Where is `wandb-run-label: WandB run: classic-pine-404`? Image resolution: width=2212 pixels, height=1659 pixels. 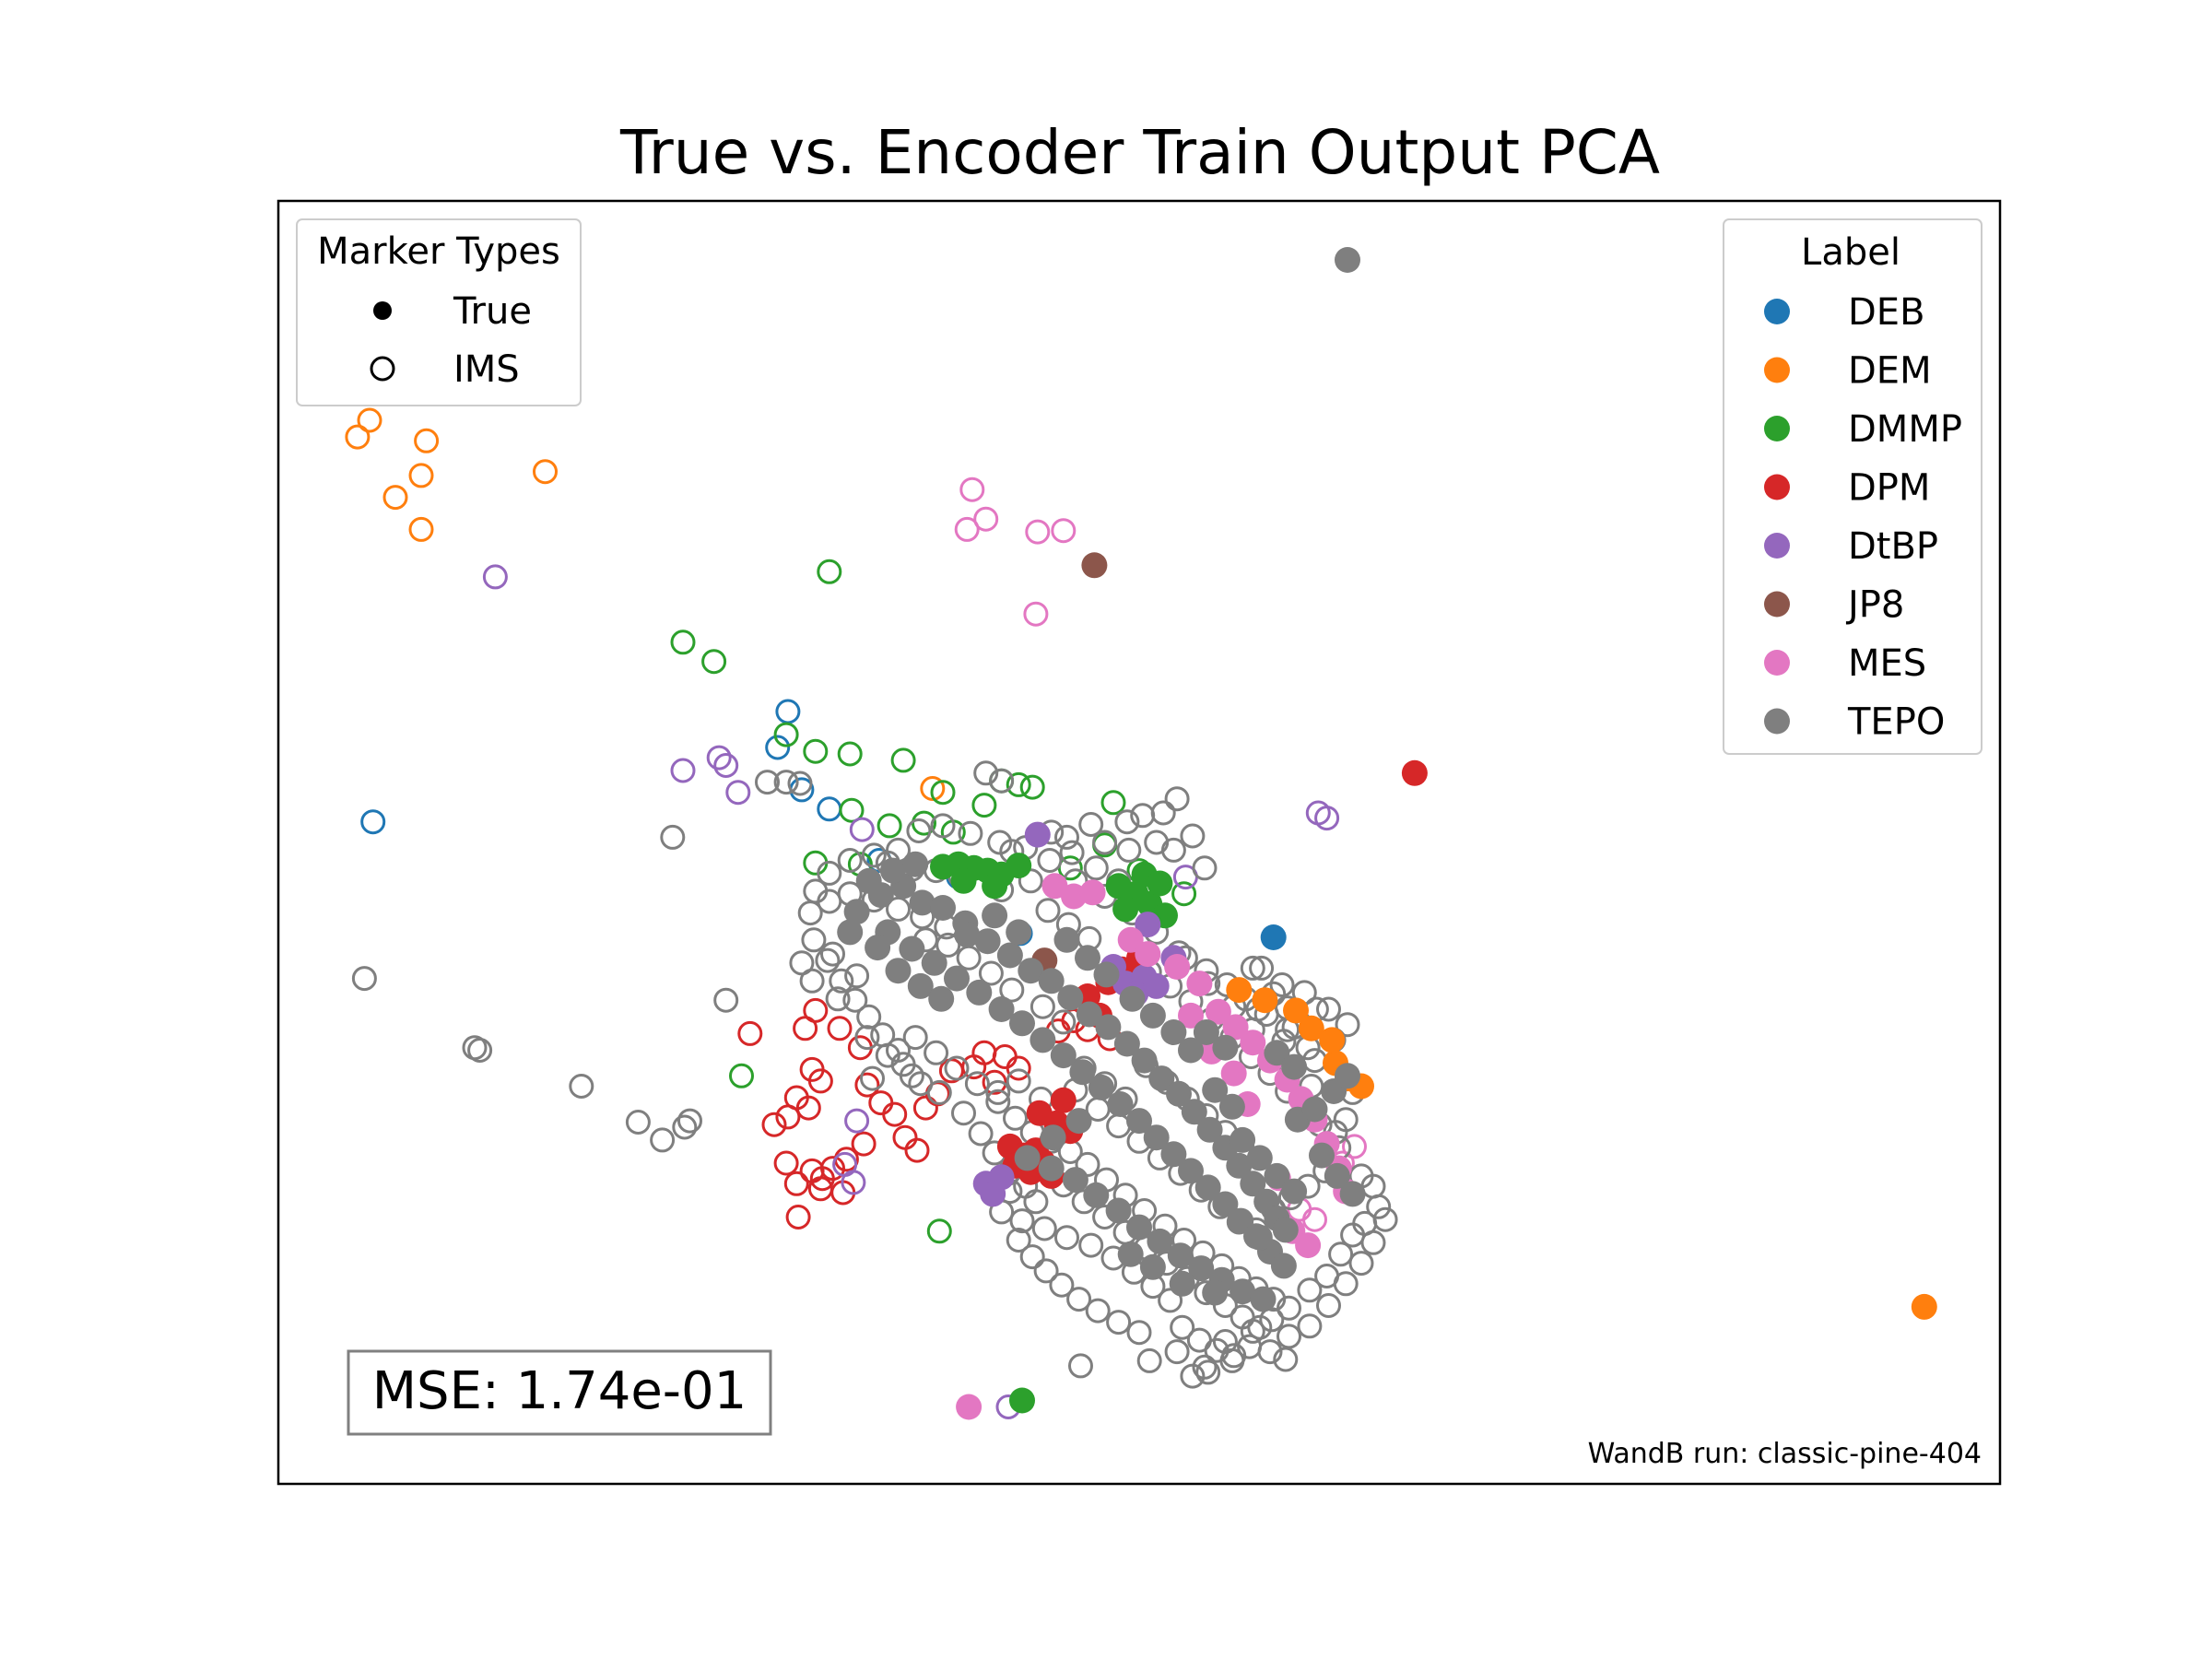 wandb-run-label: WandB run: classic-pine-404 is located at coordinates (1785, 1454).